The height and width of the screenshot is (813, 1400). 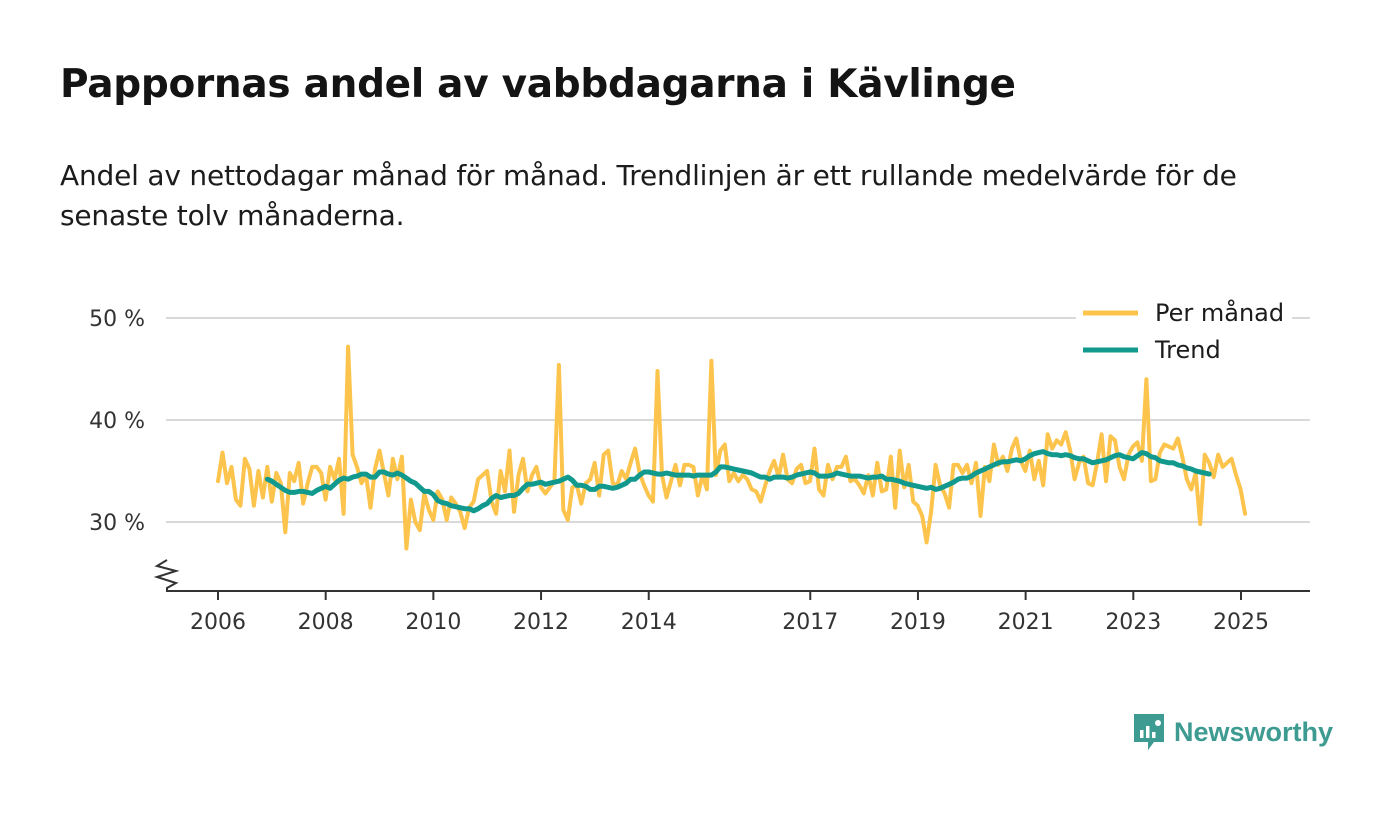 What do you see at coordinates (166, 575) in the screenshot?
I see `axis-break-icon` at bounding box center [166, 575].